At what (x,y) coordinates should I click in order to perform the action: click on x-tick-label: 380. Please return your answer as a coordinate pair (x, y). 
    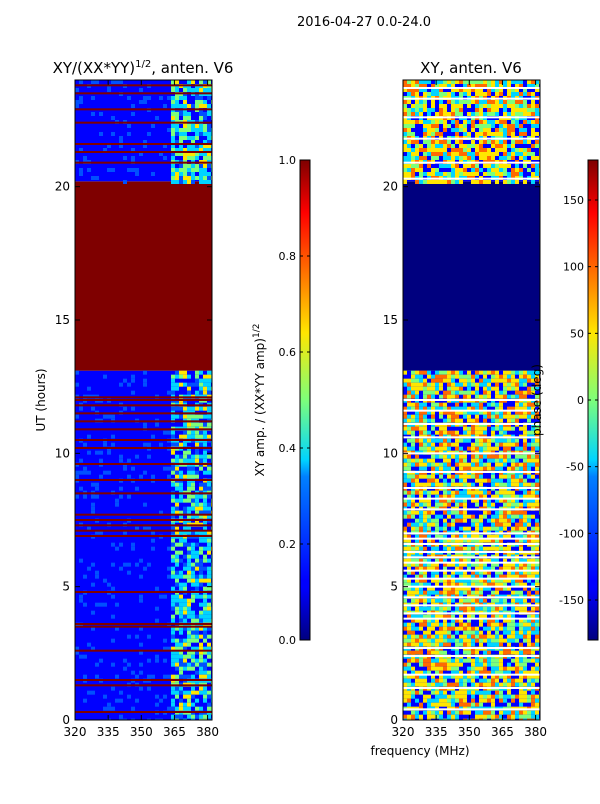
    Looking at the image, I should click on (535, 732).